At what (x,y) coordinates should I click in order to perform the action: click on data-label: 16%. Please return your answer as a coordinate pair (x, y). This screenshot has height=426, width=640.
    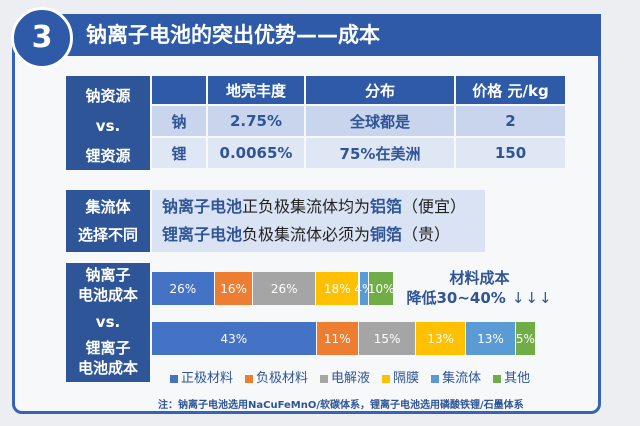
    Looking at the image, I should click on (233, 289).